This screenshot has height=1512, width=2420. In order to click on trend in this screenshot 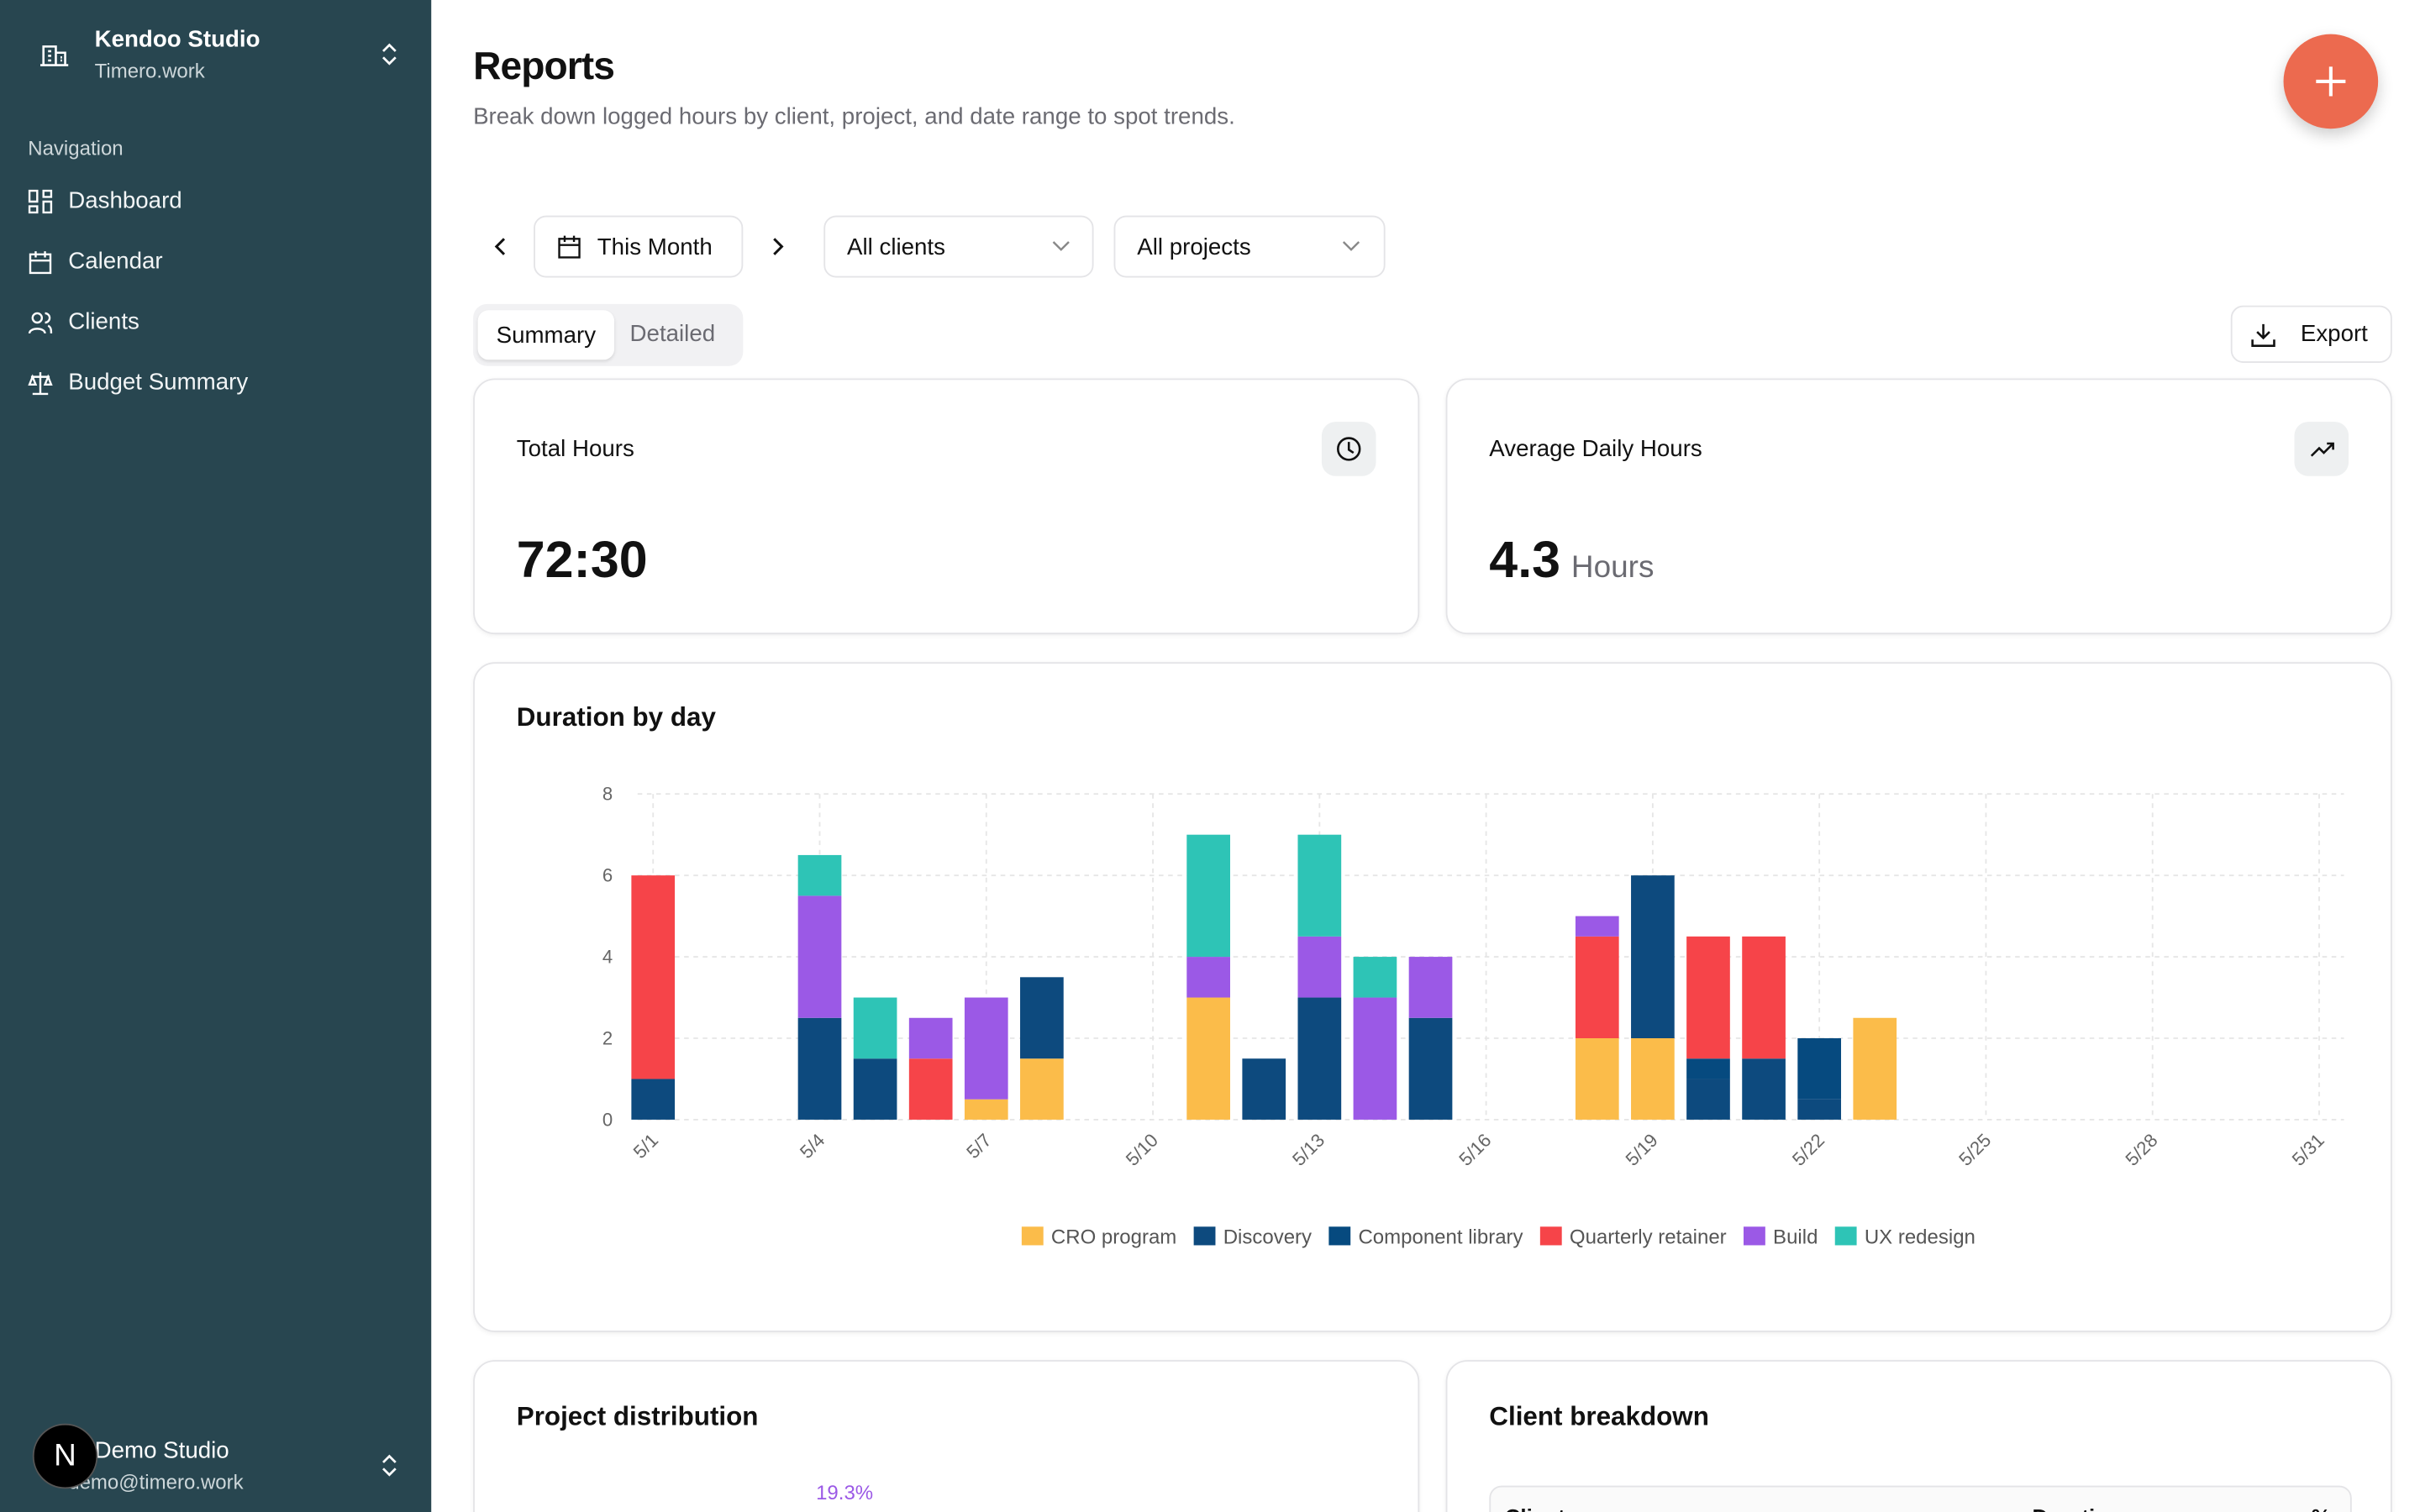, I will do `click(2322, 449)`.